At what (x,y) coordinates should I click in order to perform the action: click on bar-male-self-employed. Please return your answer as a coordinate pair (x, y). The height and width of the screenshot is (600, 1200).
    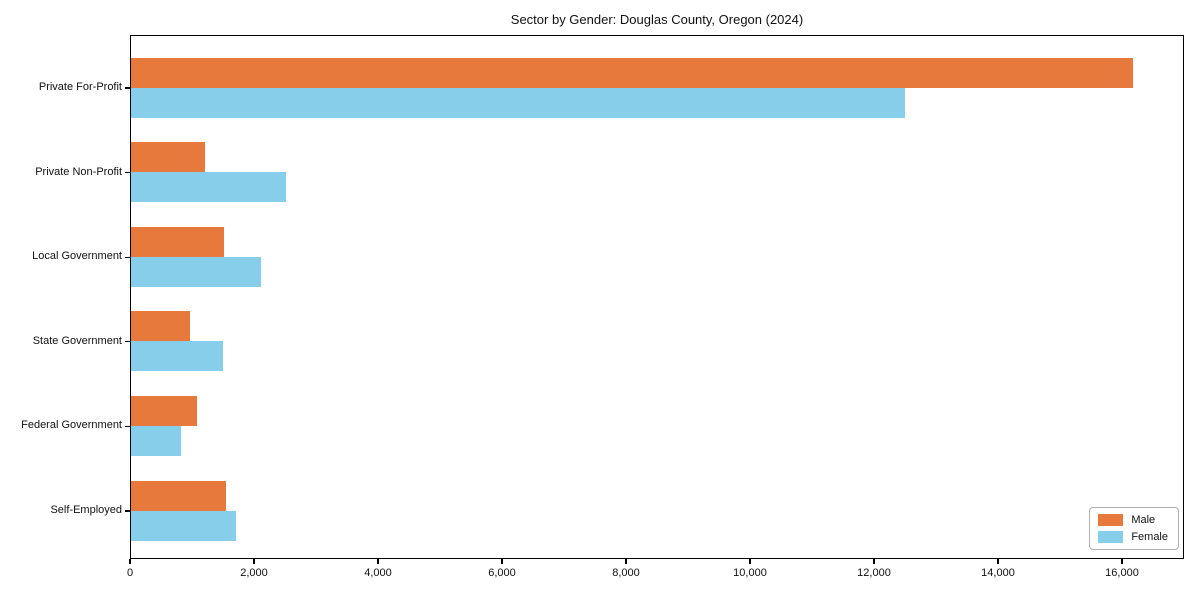
    Looking at the image, I should click on (178, 495).